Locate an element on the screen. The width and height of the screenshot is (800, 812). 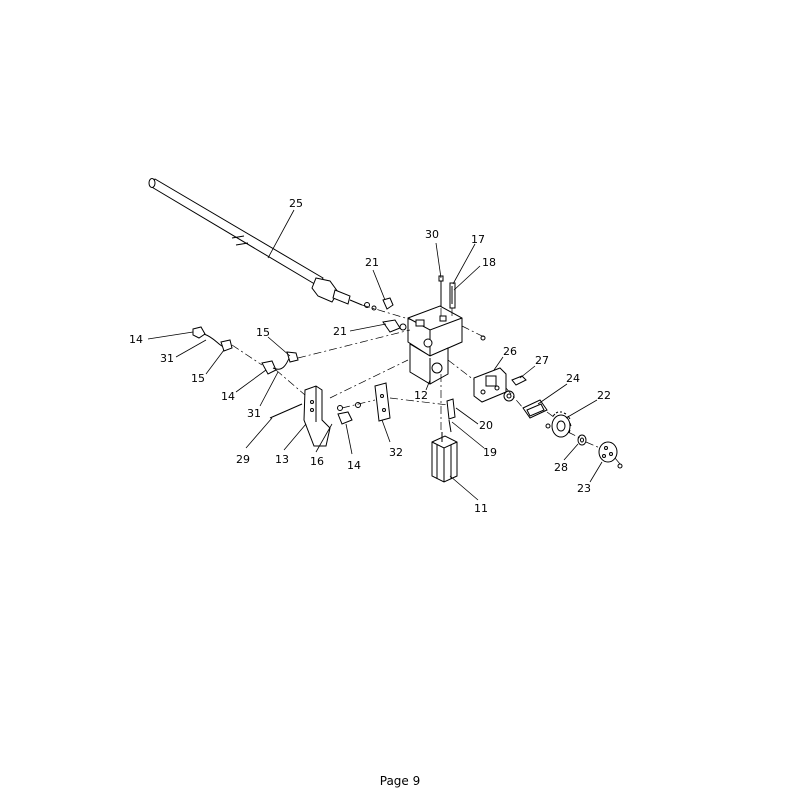
label-27: 27 is located at coordinates (542, 360).